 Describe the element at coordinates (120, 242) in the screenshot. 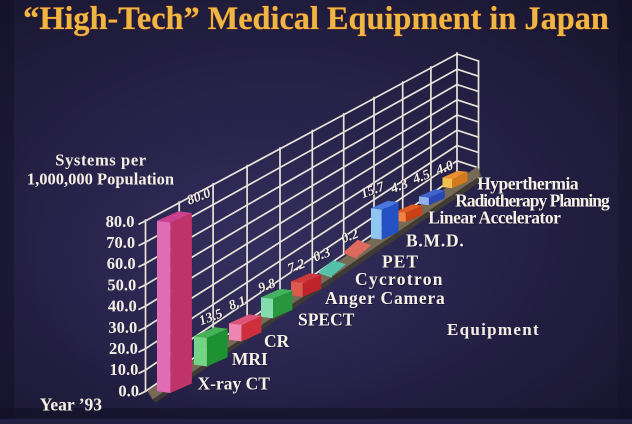

I see `svg-text: 70.0` at that location.